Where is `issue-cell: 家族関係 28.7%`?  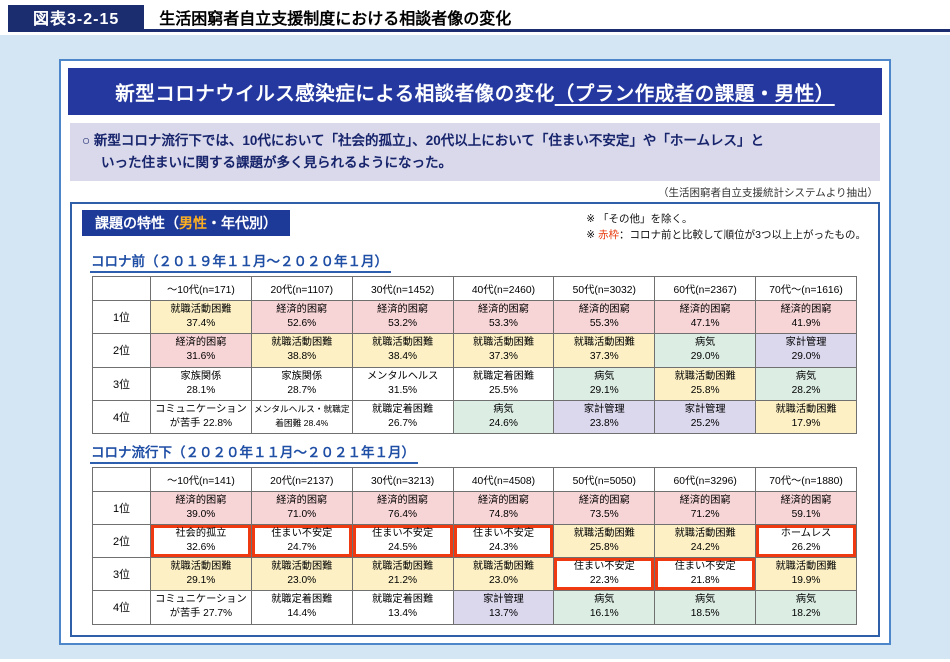 issue-cell: 家族関係 28.7% is located at coordinates (301, 383).